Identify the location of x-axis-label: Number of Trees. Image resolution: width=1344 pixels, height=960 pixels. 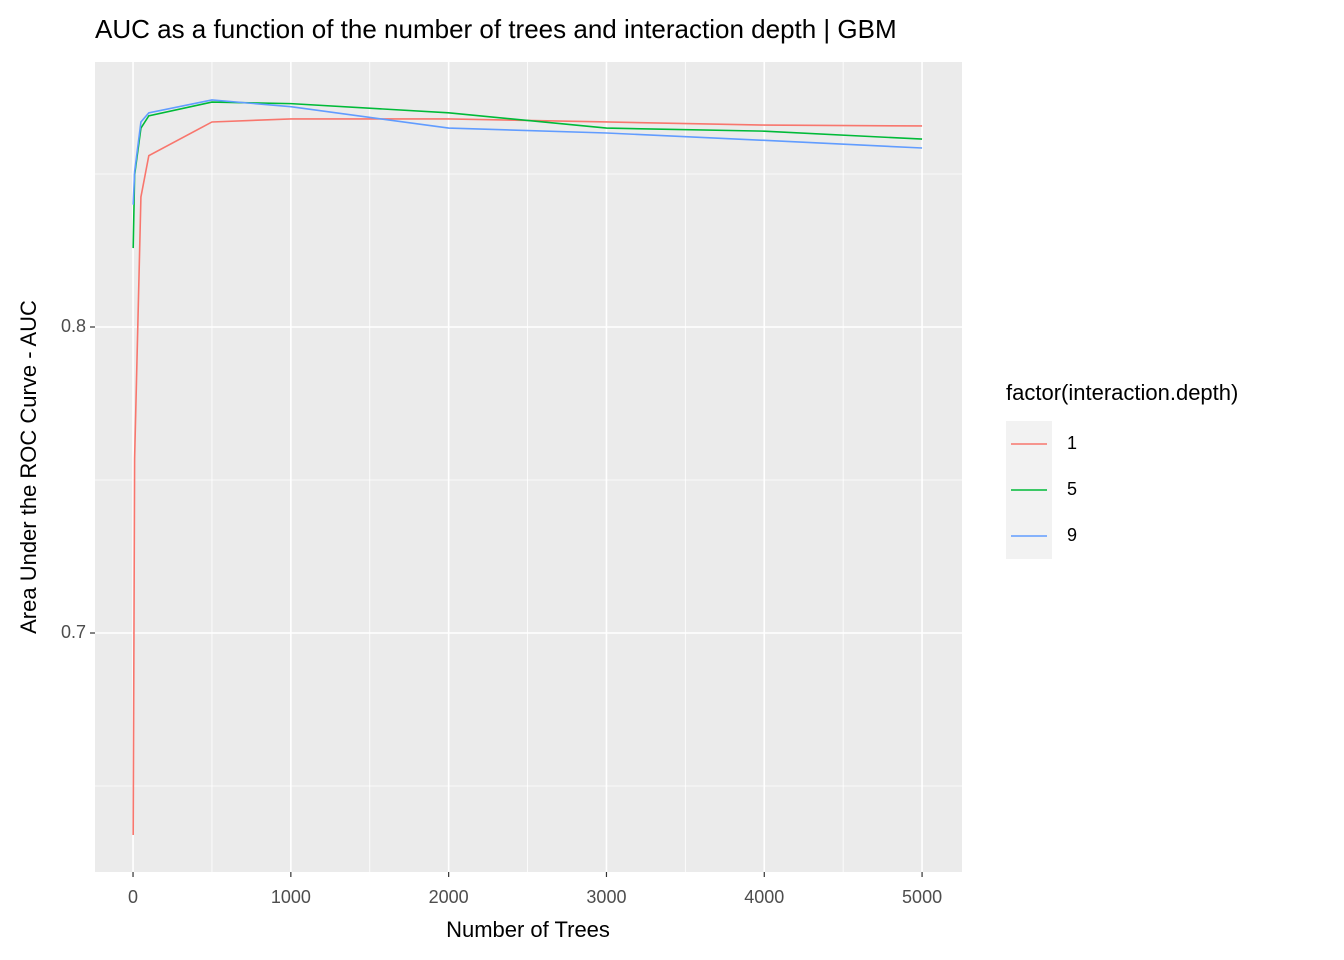
(528, 929).